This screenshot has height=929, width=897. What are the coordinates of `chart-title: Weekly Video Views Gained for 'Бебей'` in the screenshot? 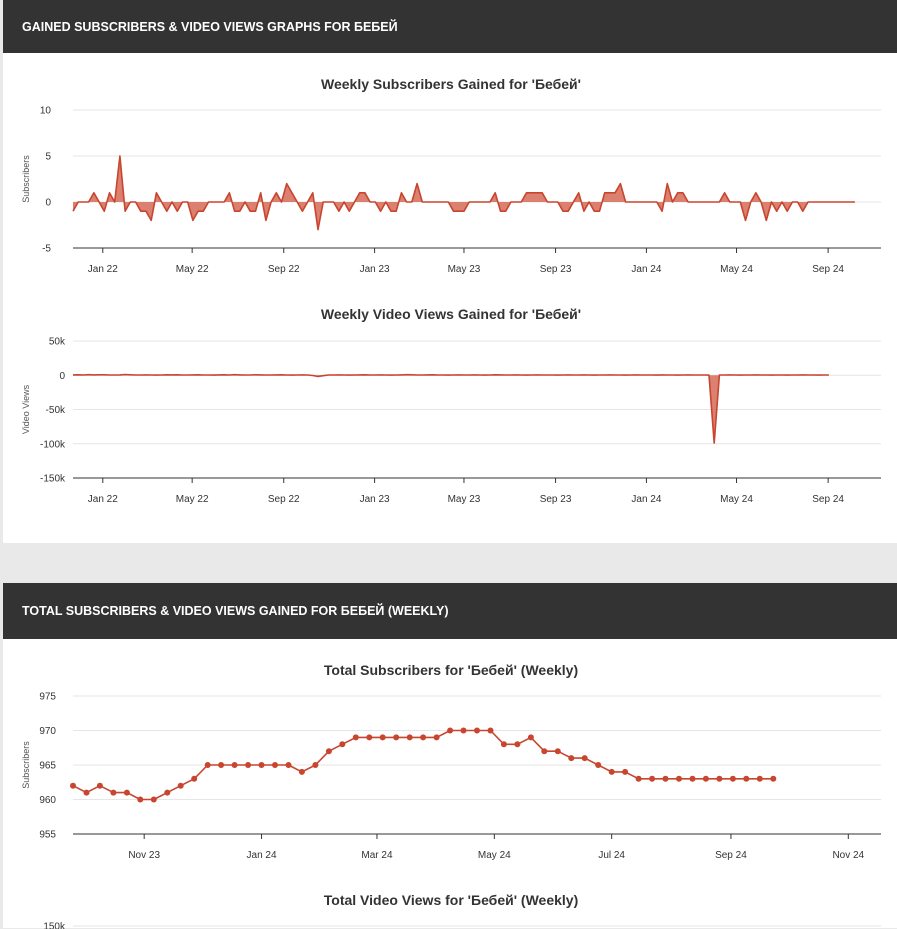 It's located at (451, 314).